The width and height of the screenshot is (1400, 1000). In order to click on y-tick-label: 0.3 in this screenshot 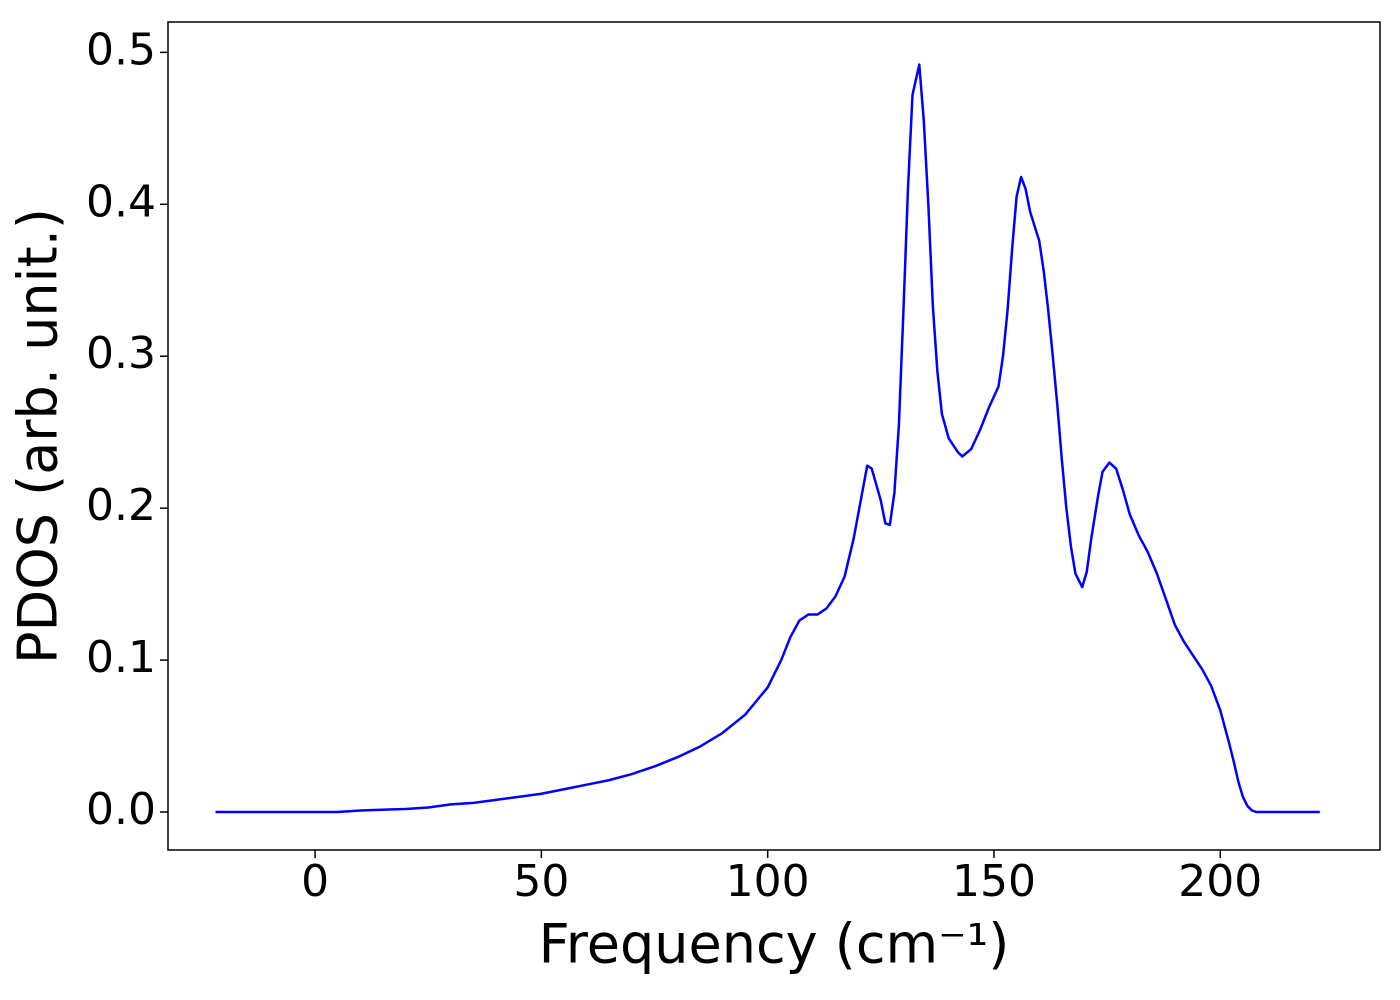, I will do `click(121, 353)`.